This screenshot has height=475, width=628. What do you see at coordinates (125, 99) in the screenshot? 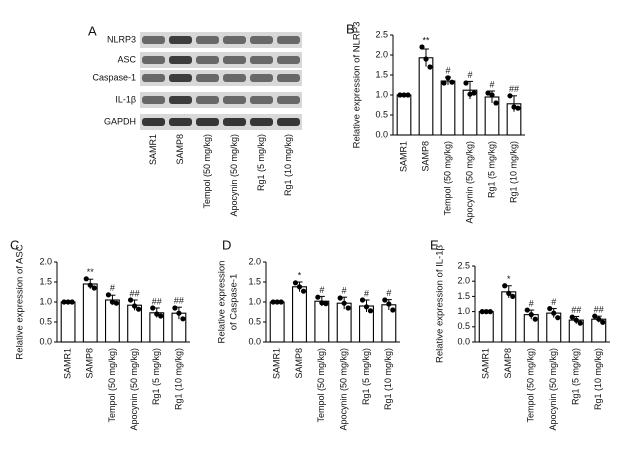
I see `blot-row-label: IL-1β` at bounding box center [125, 99].